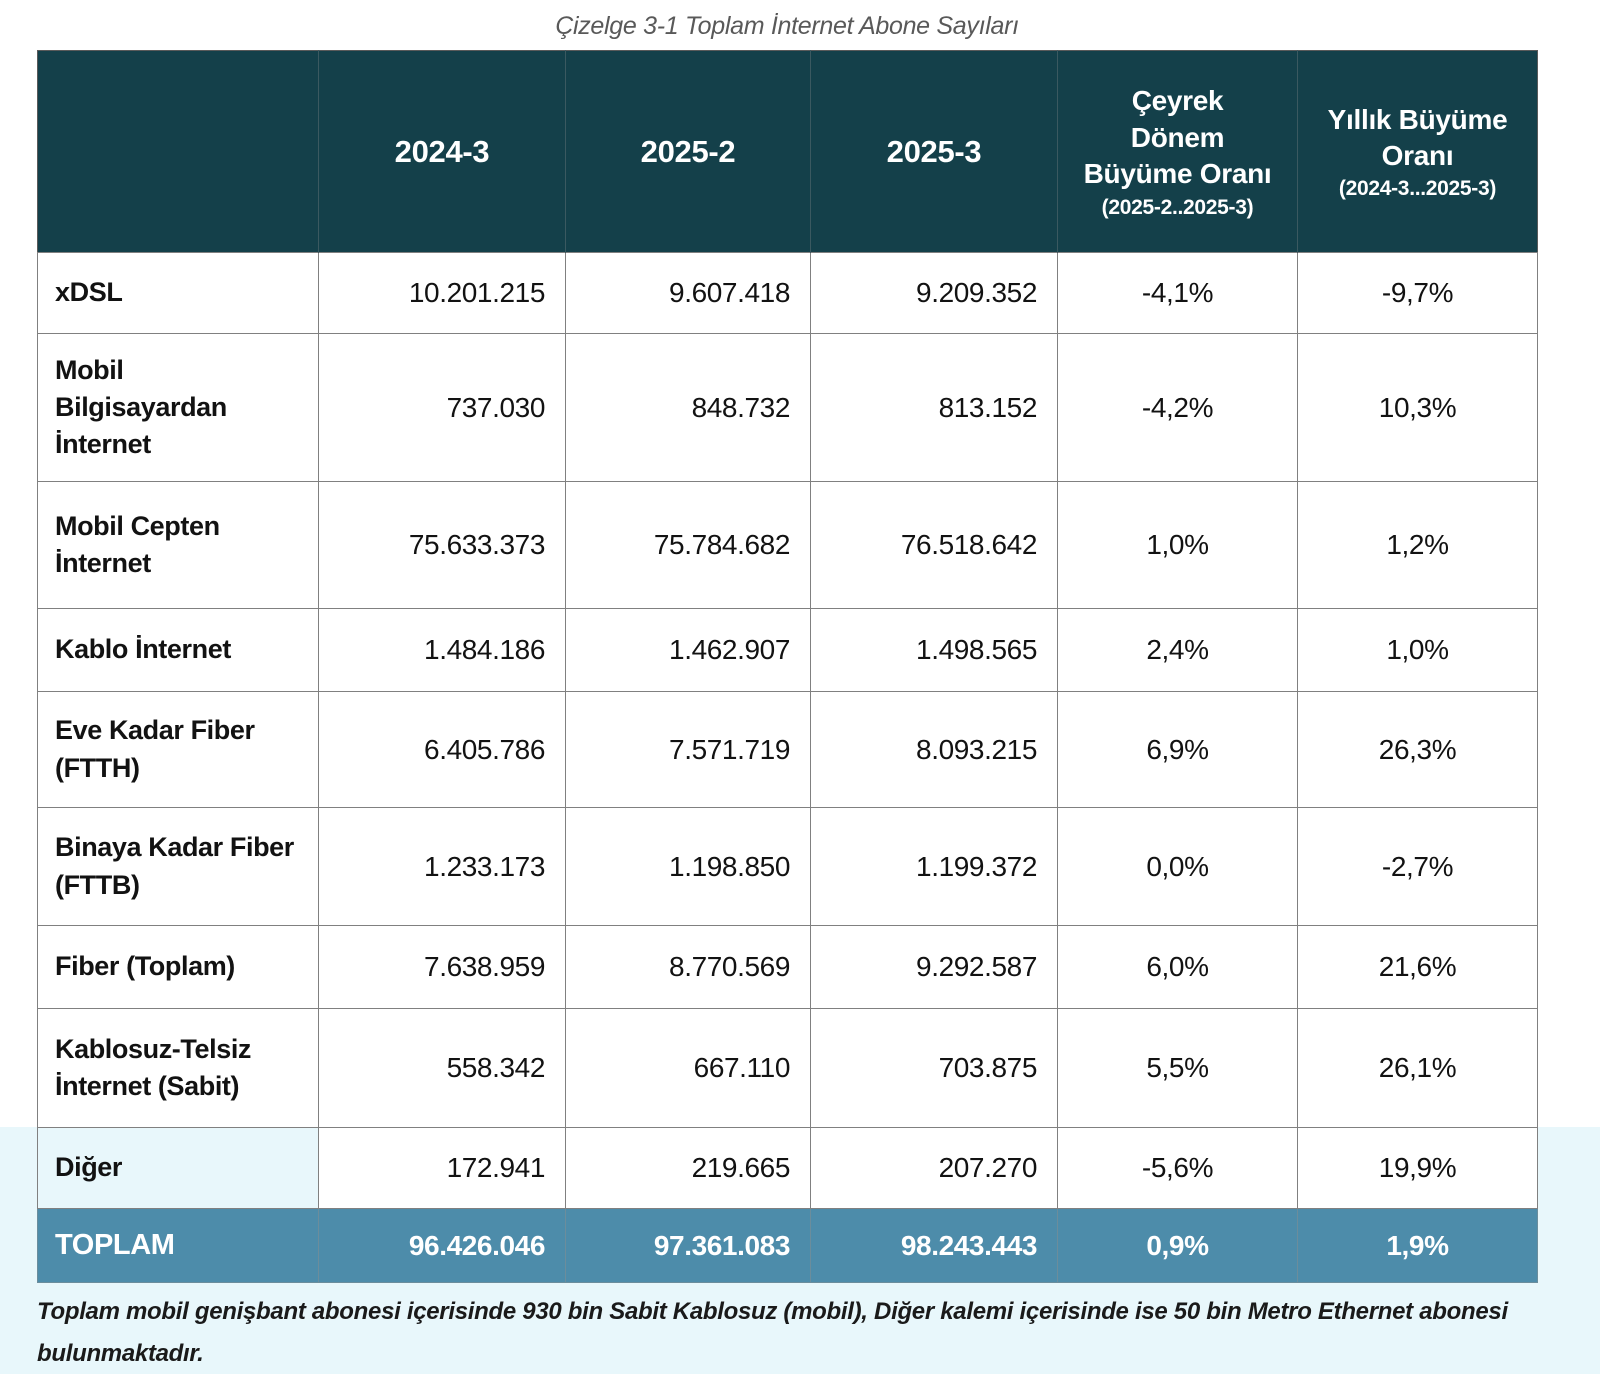 Image resolution: width=1600 pixels, height=1374 pixels. I want to click on value-cell-2024-3: 1.484.186, so click(442, 650).